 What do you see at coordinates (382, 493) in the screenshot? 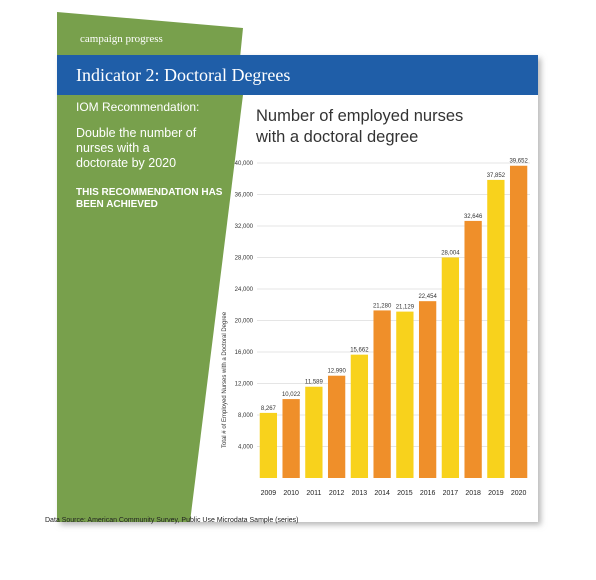
I see `x-tick-label: 2014` at bounding box center [382, 493].